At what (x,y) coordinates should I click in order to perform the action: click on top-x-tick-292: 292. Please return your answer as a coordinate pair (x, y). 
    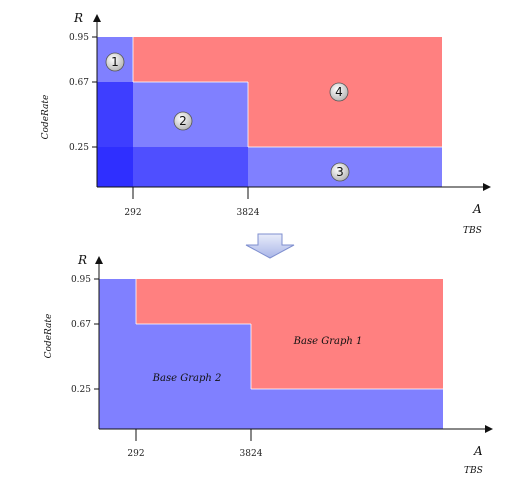
    Looking at the image, I should click on (132, 213).